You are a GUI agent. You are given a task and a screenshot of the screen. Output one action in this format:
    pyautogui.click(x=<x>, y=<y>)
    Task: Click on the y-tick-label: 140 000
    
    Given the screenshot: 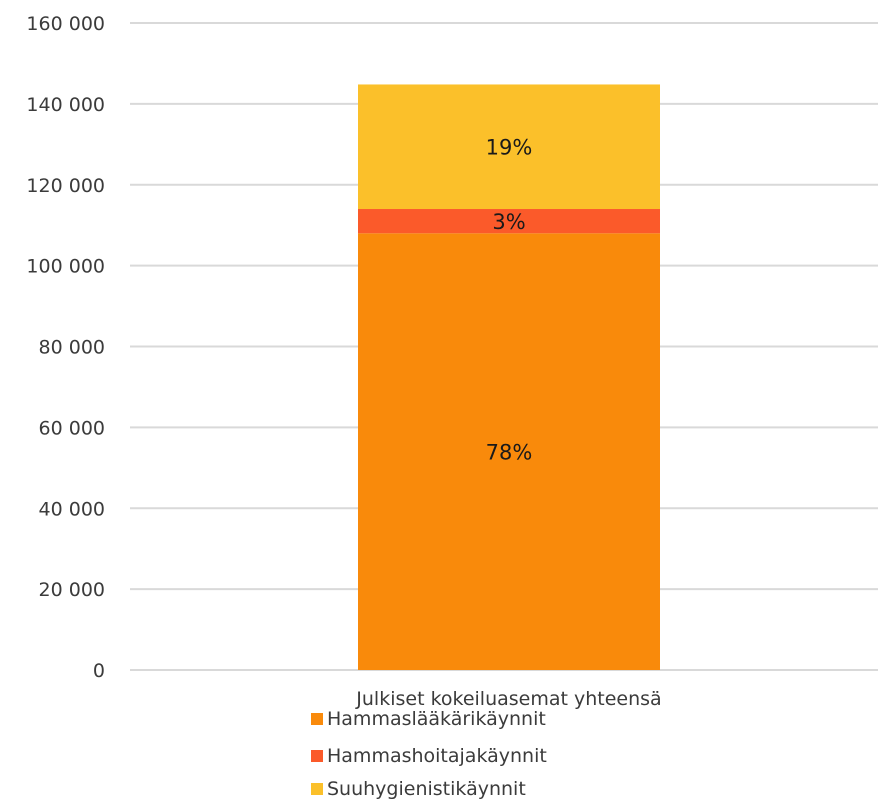 What is the action you would take?
    pyautogui.click(x=65, y=105)
    